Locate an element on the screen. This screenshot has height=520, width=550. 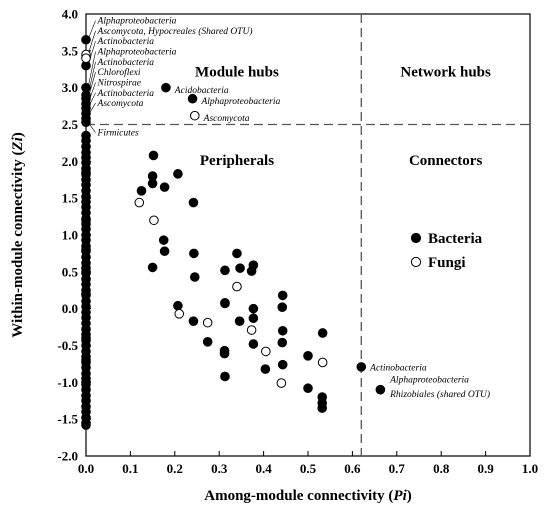
annotation-leader is located at coordinates (91, 42).